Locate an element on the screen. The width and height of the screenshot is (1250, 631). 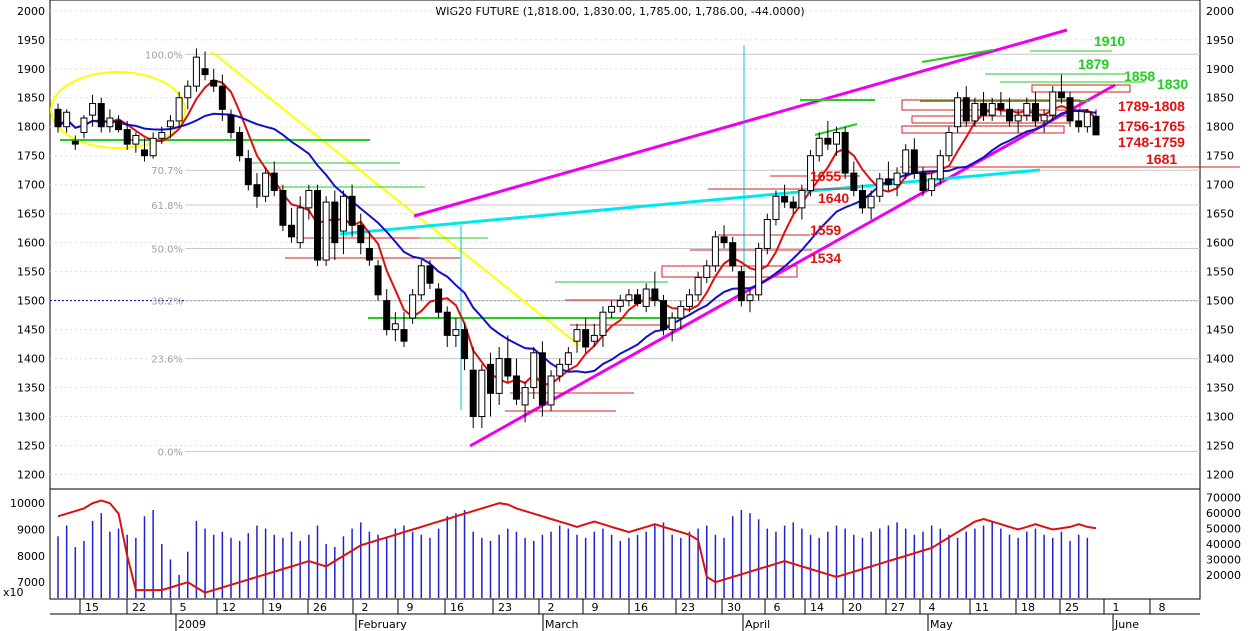
price-tick-left: 1650 is located at coordinates (31, 214).